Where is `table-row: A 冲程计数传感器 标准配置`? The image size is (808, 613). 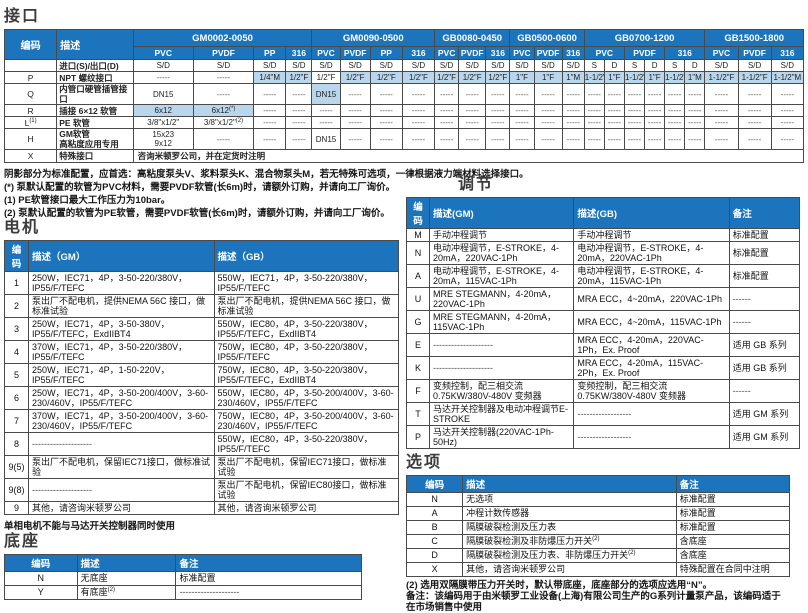
table-row: A 冲程计数传感器 标准配置 is located at coordinates (598, 513).